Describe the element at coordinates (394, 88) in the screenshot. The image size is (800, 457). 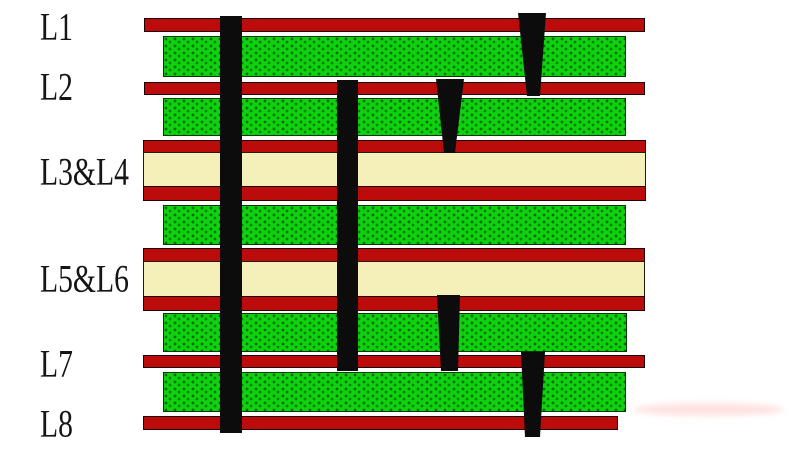
I see `layer-copper-L2` at that location.